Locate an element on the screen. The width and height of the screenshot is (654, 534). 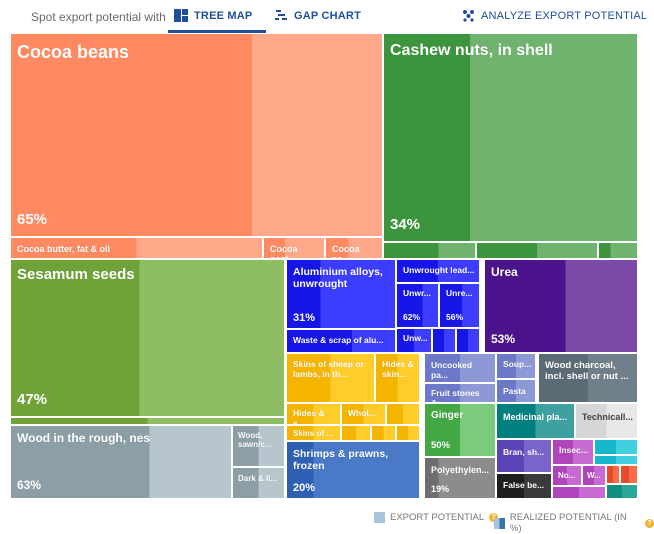
legend-export-potential: EXPORT POTENTIAL ? is located at coordinates (436, 517).